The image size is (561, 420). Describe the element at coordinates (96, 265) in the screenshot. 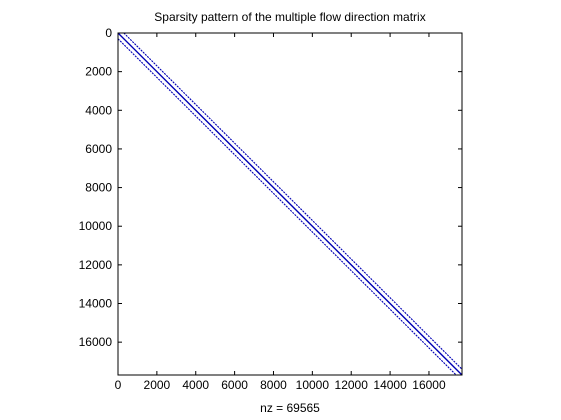

I see `y-tick-label: 12000` at that location.